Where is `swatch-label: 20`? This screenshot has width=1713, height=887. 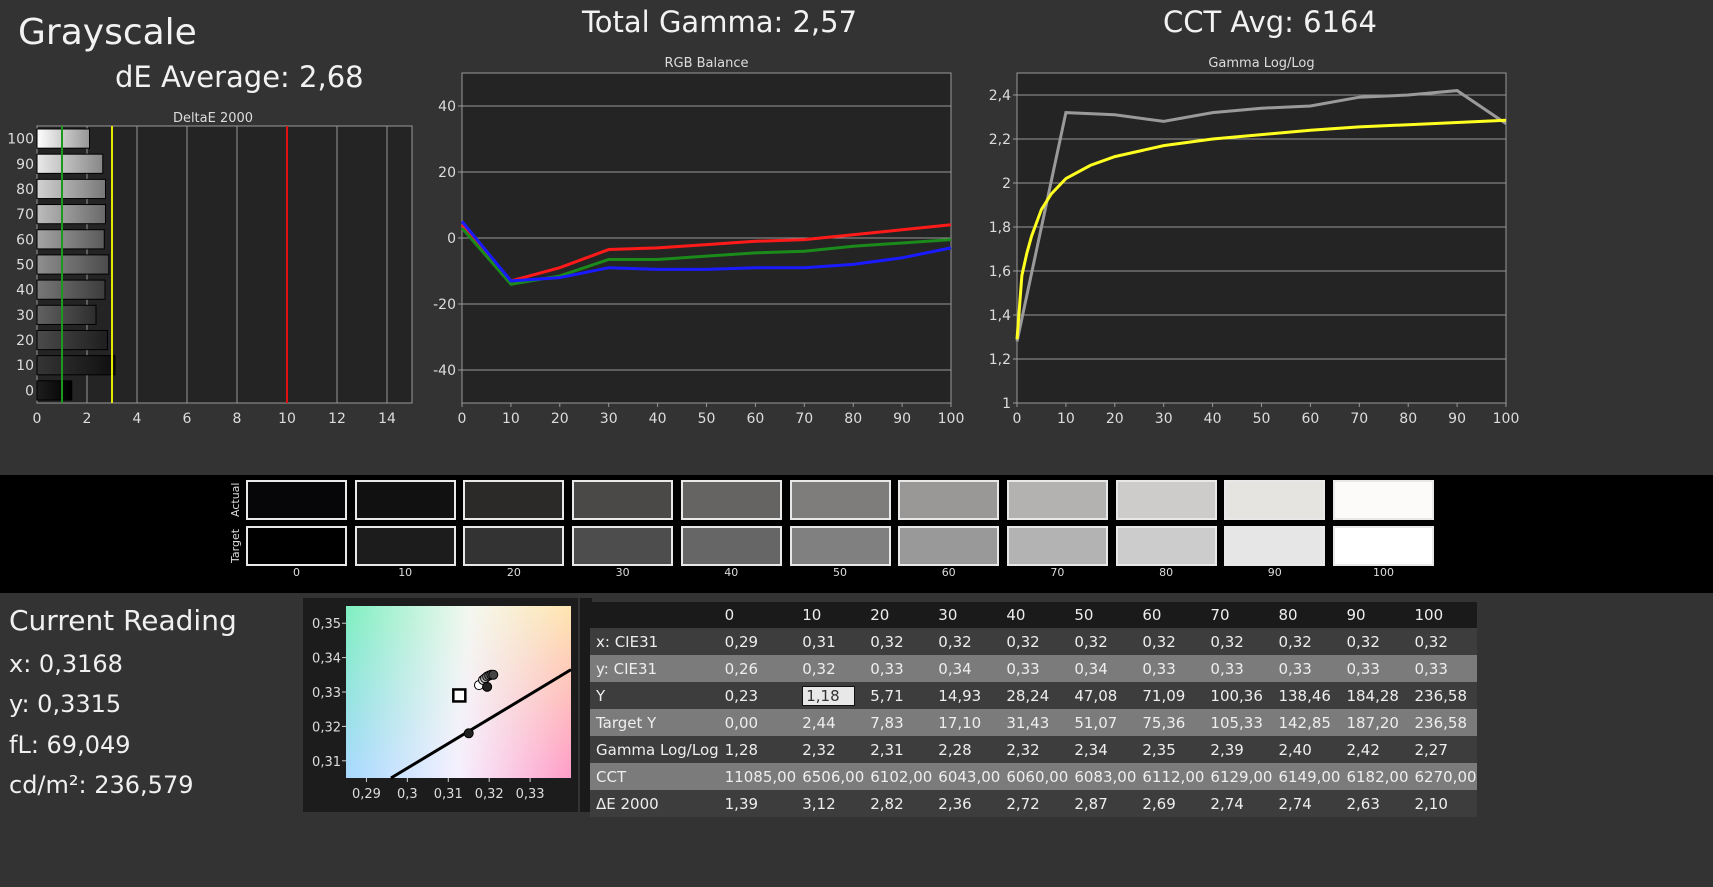
swatch-label: 20 is located at coordinates (513, 572).